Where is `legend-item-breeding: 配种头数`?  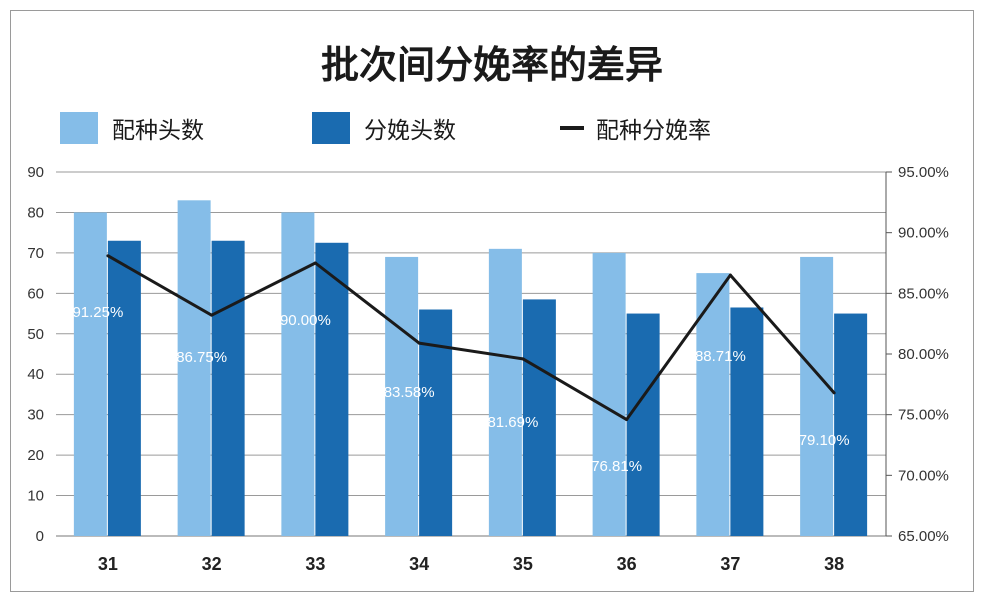
legend-item-breeding: 配种头数 is located at coordinates (132, 128).